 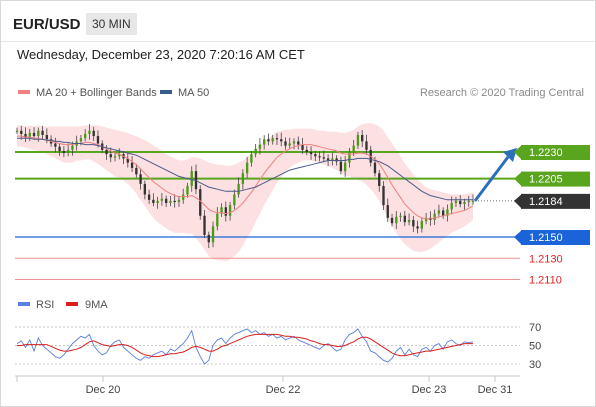 What do you see at coordinates (552, 216) in the screenshot?
I see `level-labels: 1.2230 1.2205 1.2184 1.2150 1.2130 1.2110` at bounding box center [552, 216].